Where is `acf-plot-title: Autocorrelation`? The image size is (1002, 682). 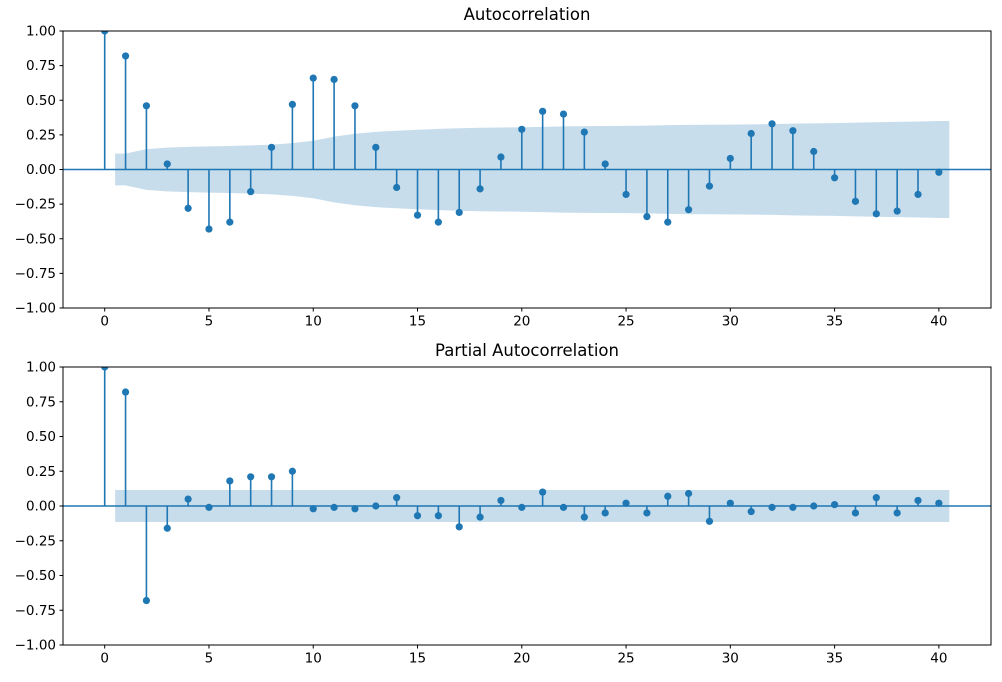
acf-plot-title: Autocorrelation is located at coordinates (527, 14).